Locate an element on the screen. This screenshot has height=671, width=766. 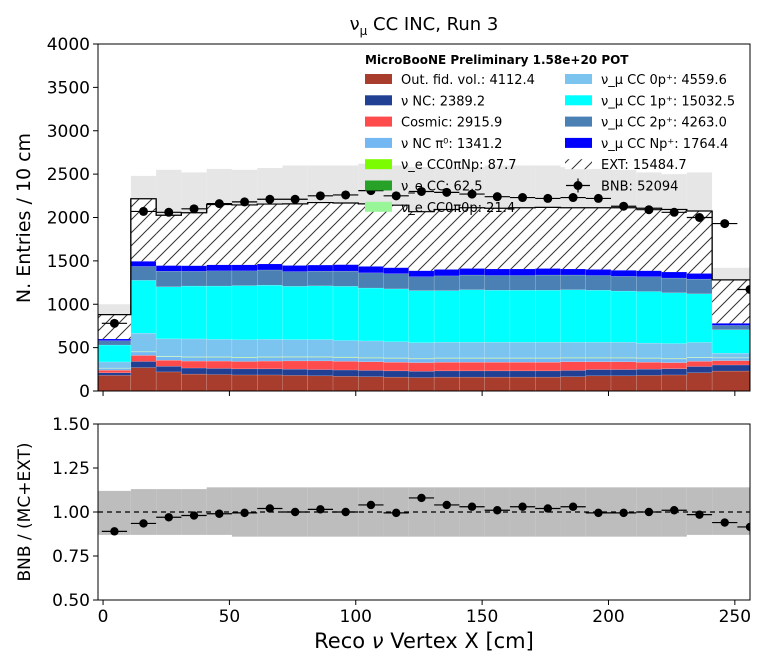
y-tick-label: 3000 is located at coordinates (68, 132).